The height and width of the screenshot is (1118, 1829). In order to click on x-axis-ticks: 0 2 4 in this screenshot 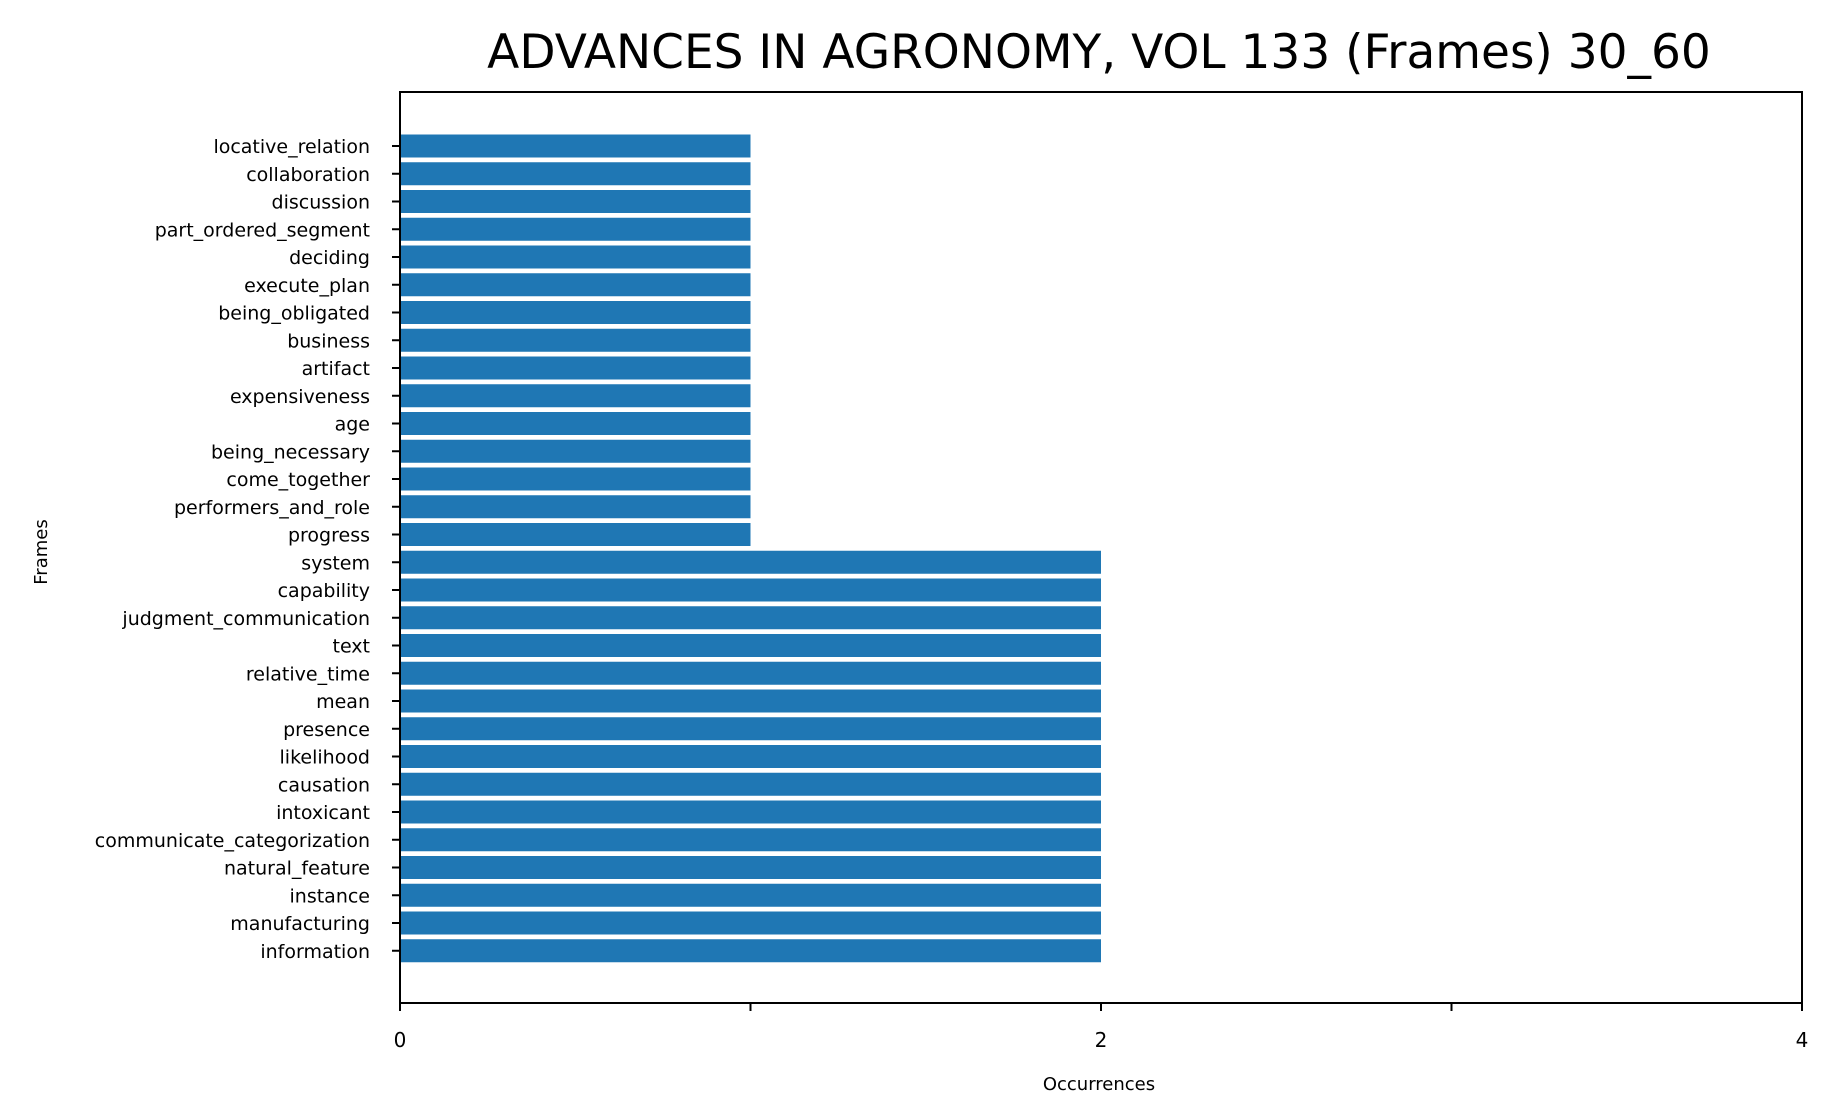, I will do `click(1101, 1027)`.